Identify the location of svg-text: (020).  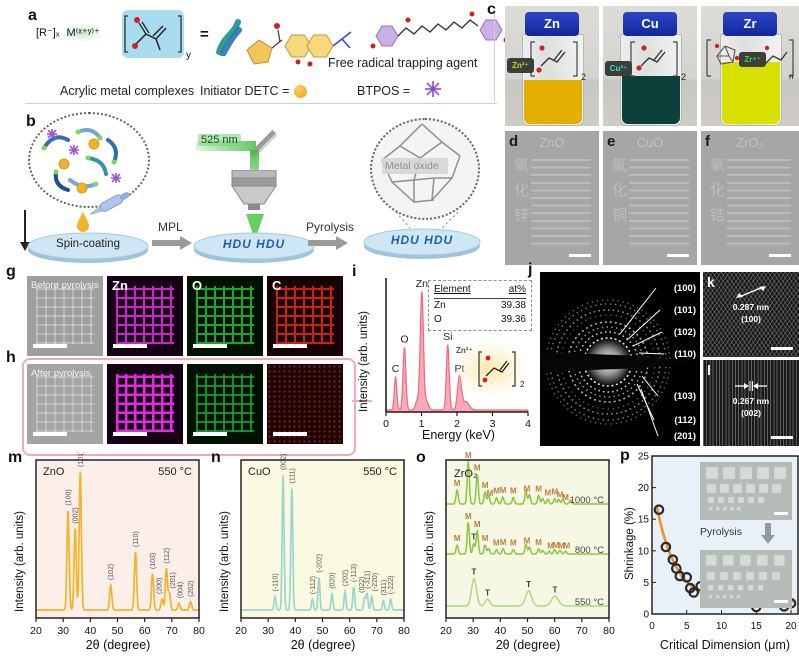
(333, 580).